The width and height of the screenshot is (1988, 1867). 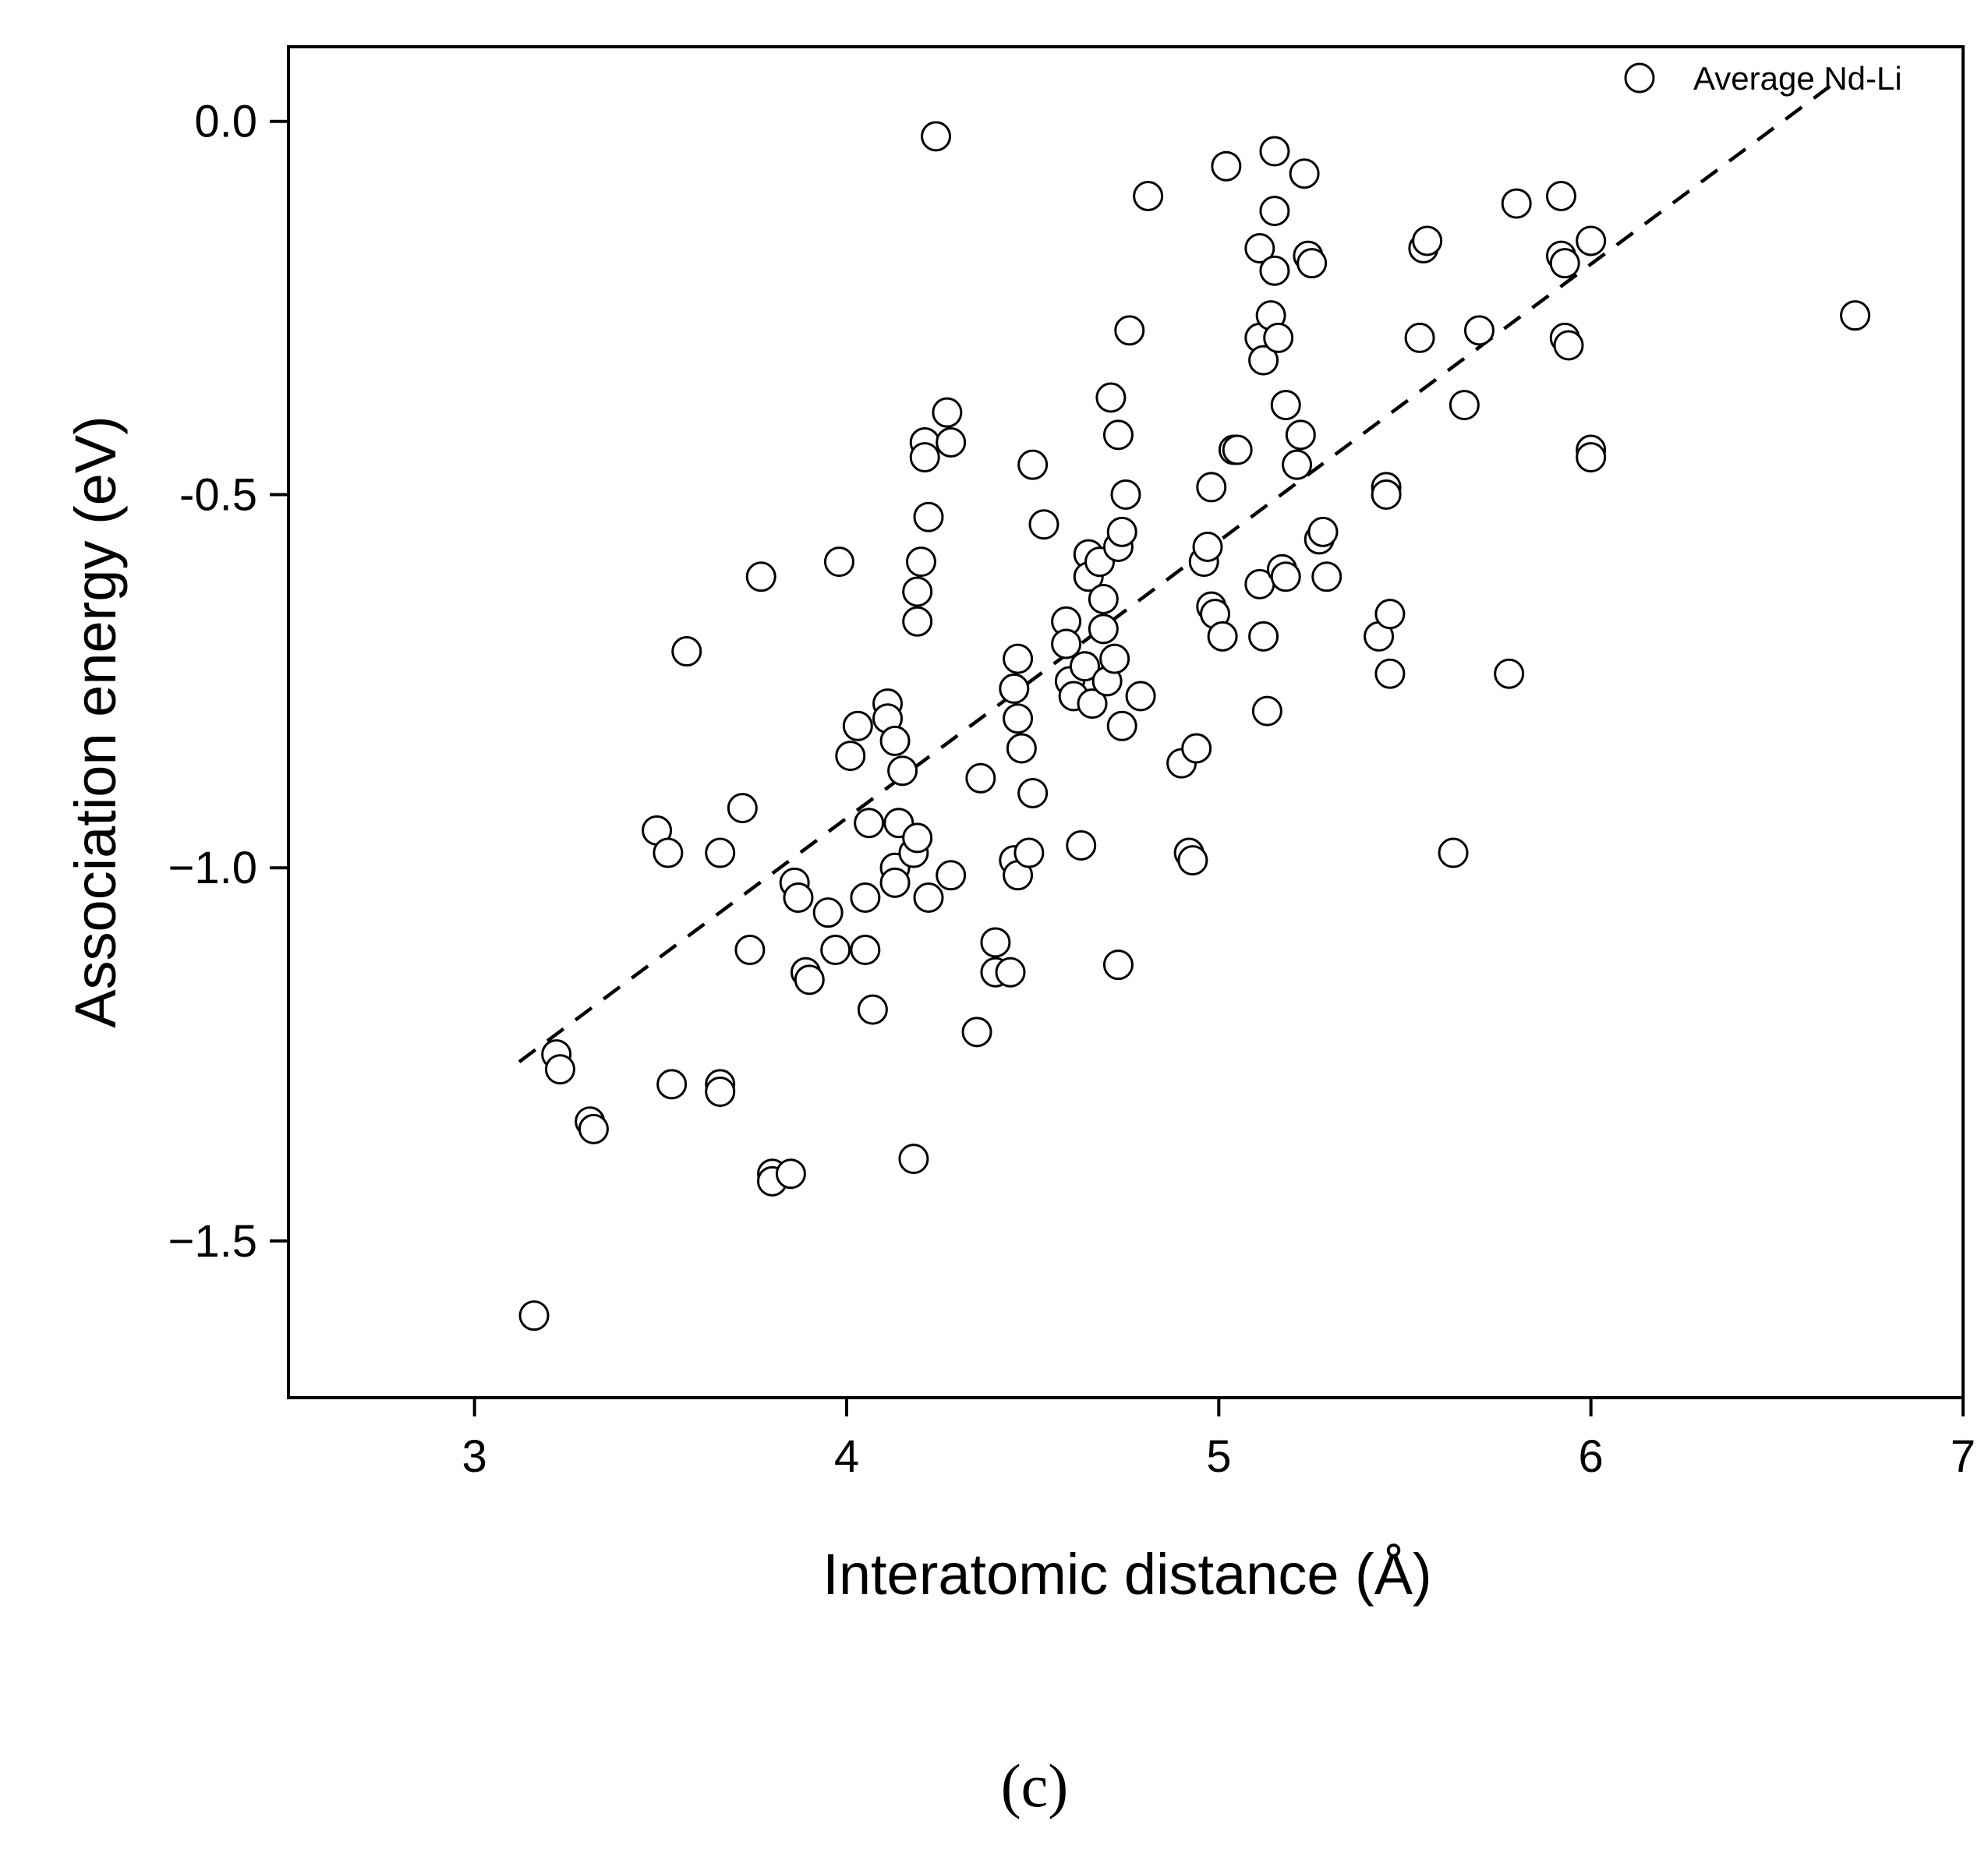 I want to click on legend-label: Average Nd-Li, so click(x=1797, y=78).